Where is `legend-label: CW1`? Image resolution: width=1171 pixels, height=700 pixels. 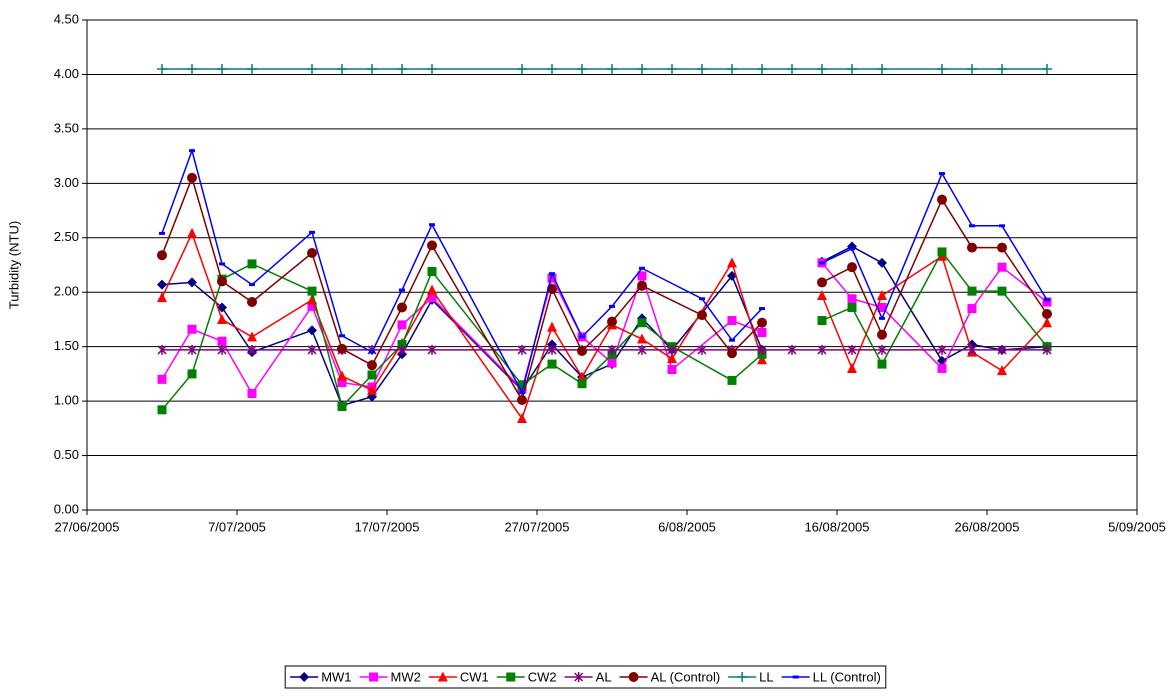 legend-label: CW1 is located at coordinates (474, 676).